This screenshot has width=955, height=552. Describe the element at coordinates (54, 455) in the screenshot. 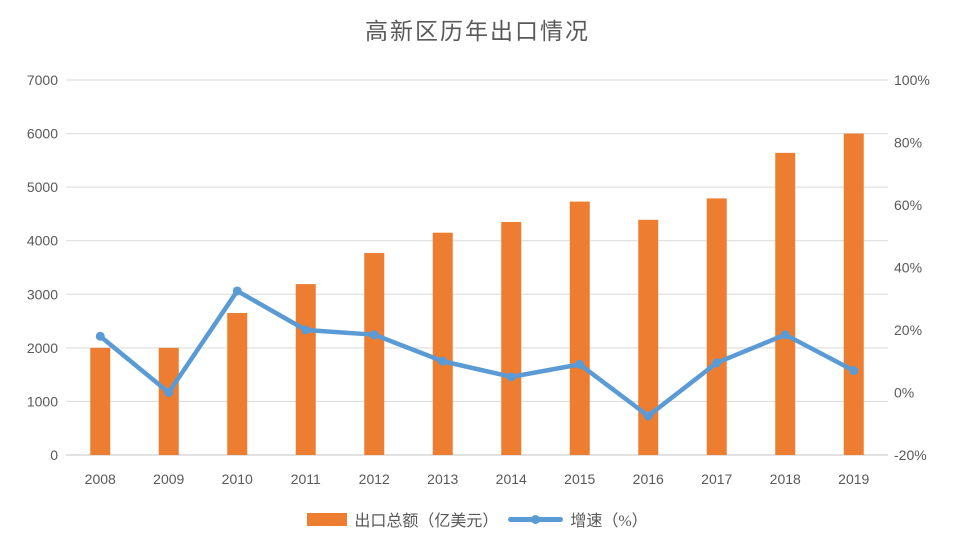

I see `left-axis-tick-label: 0` at that location.